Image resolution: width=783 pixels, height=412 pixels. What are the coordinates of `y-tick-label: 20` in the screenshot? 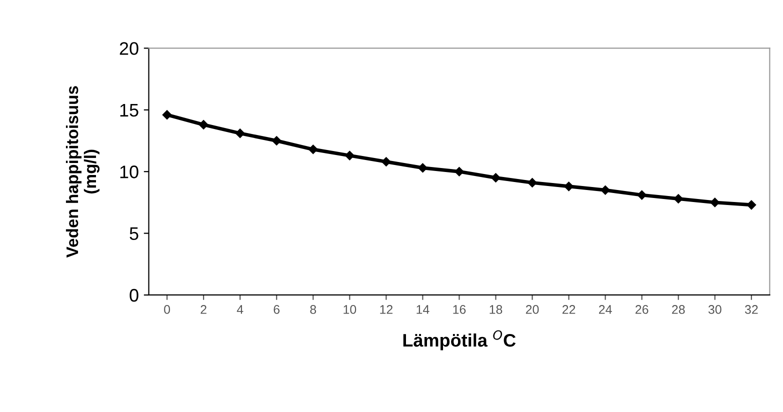 It's located at (129, 48).